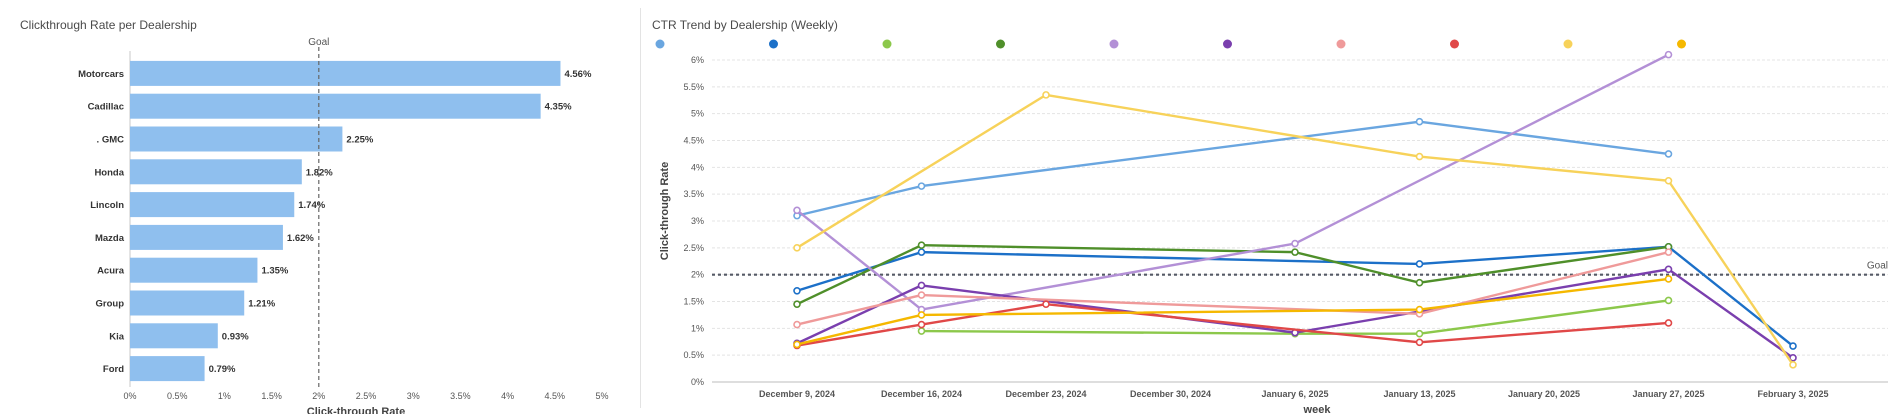 The image size is (1902, 414). What do you see at coordinates (113, 369) in the screenshot?
I see `bar-category-label: Ford` at bounding box center [113, 369].